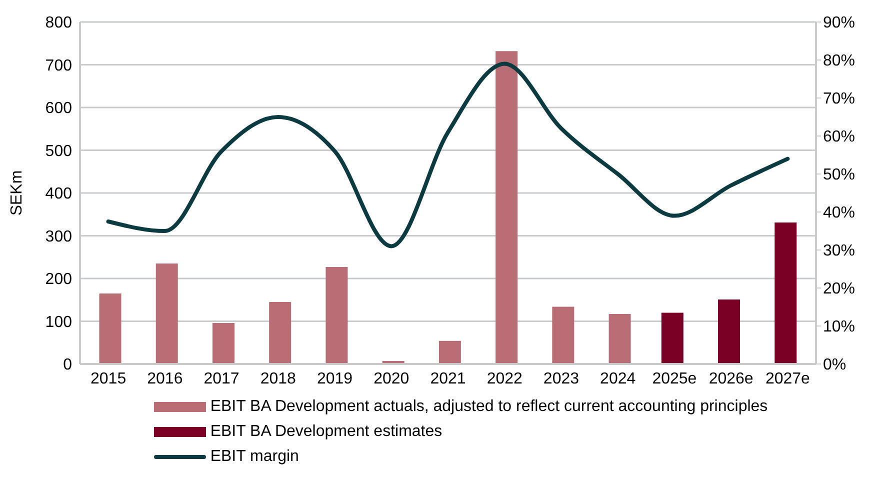 The width and height of the screenshot is (882, 477). Describe the element at coordinates (839, 175) in the screenshot. I see `y2-tick-label: 50%` at that location.